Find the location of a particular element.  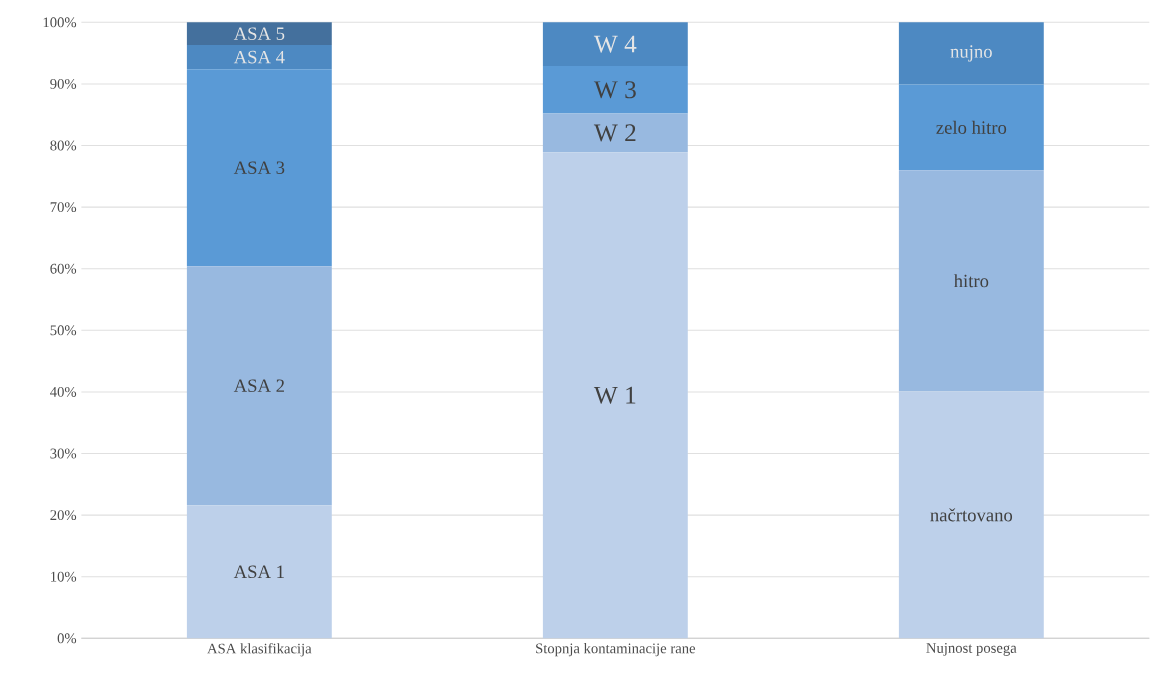

data-label: W 1 is located at coordinates (614, 395).